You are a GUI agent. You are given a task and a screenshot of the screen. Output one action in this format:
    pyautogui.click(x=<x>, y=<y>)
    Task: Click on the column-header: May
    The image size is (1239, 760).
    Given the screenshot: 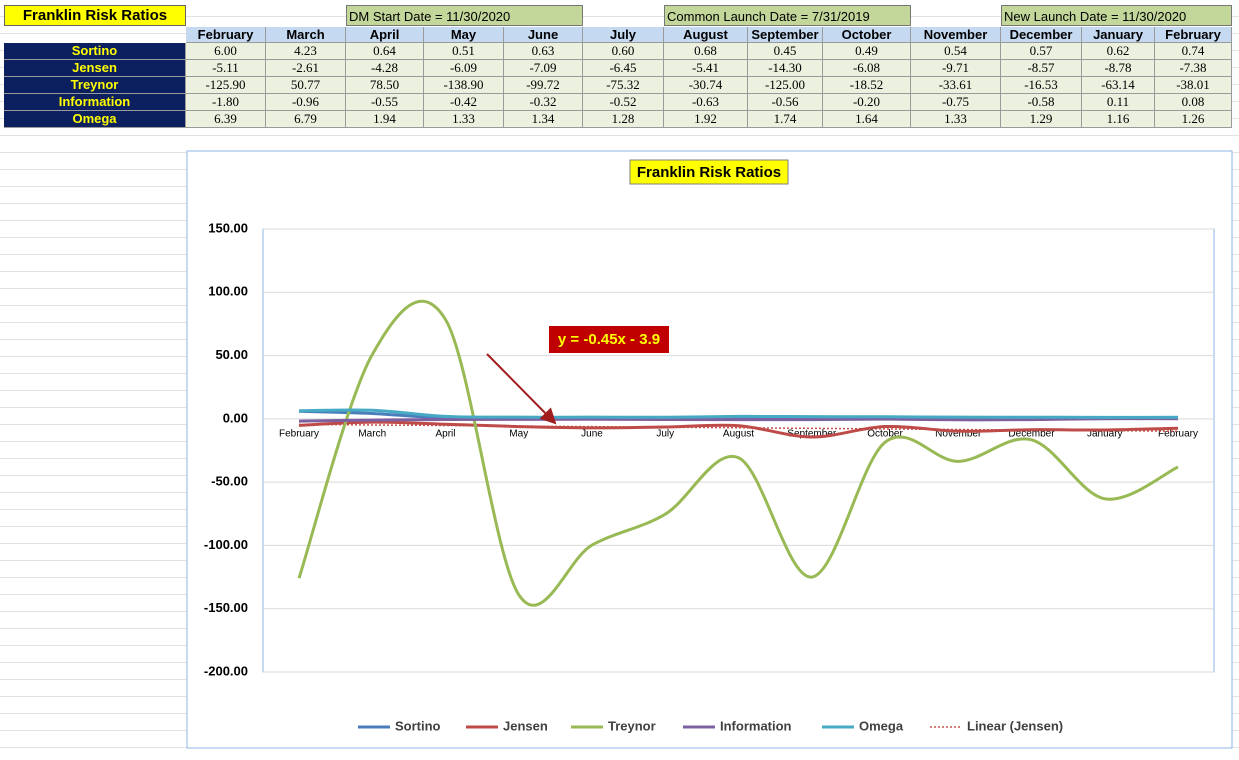 What is the action you would take?
    pyautogui.click(x=464, y=35)
    